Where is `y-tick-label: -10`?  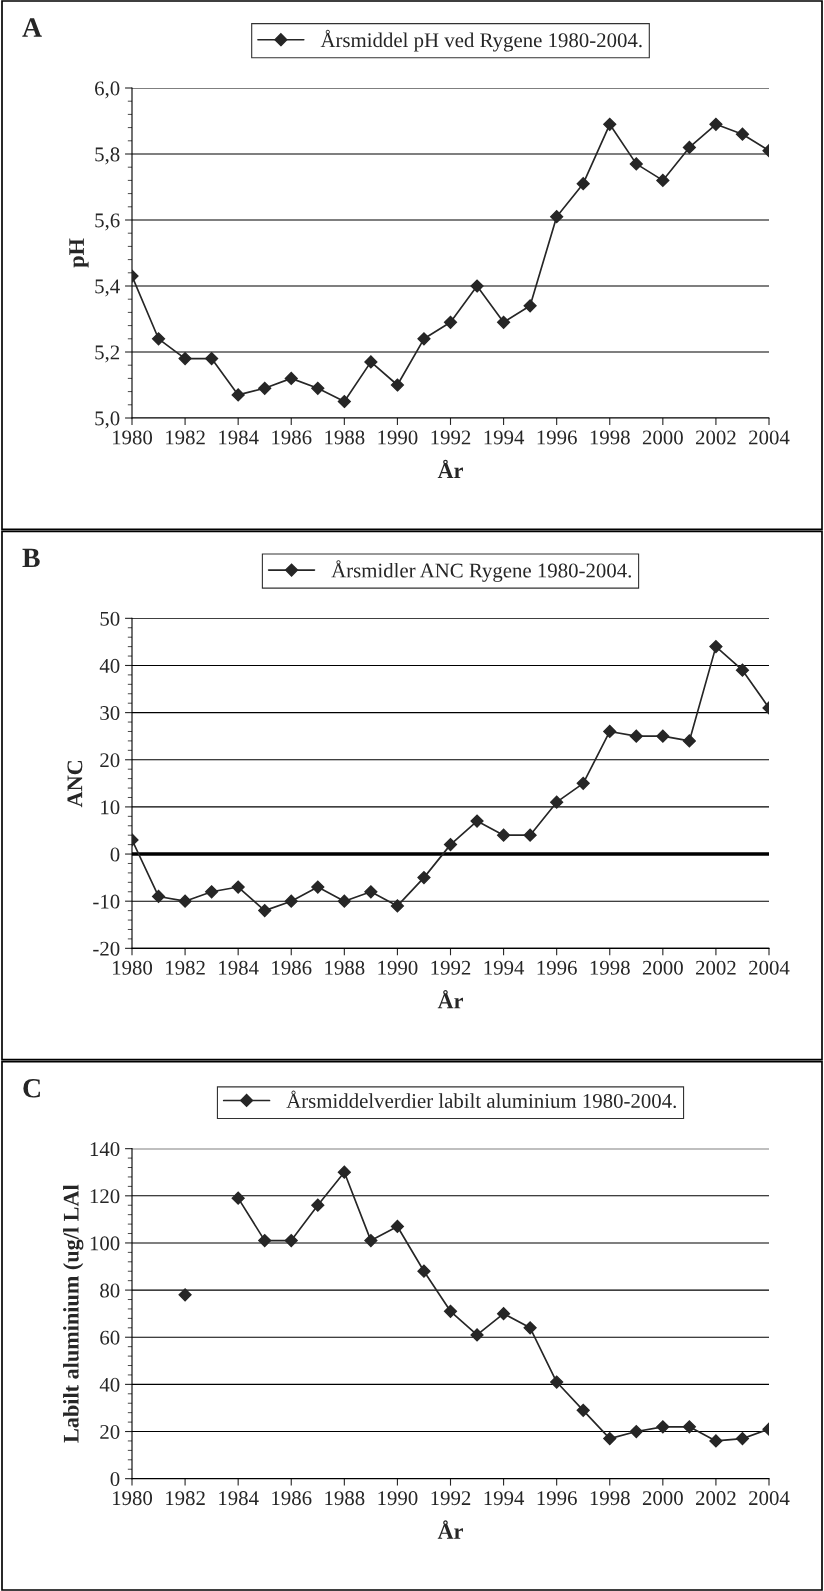 y-tick-label: -10 is located at coordinates (106, 901).